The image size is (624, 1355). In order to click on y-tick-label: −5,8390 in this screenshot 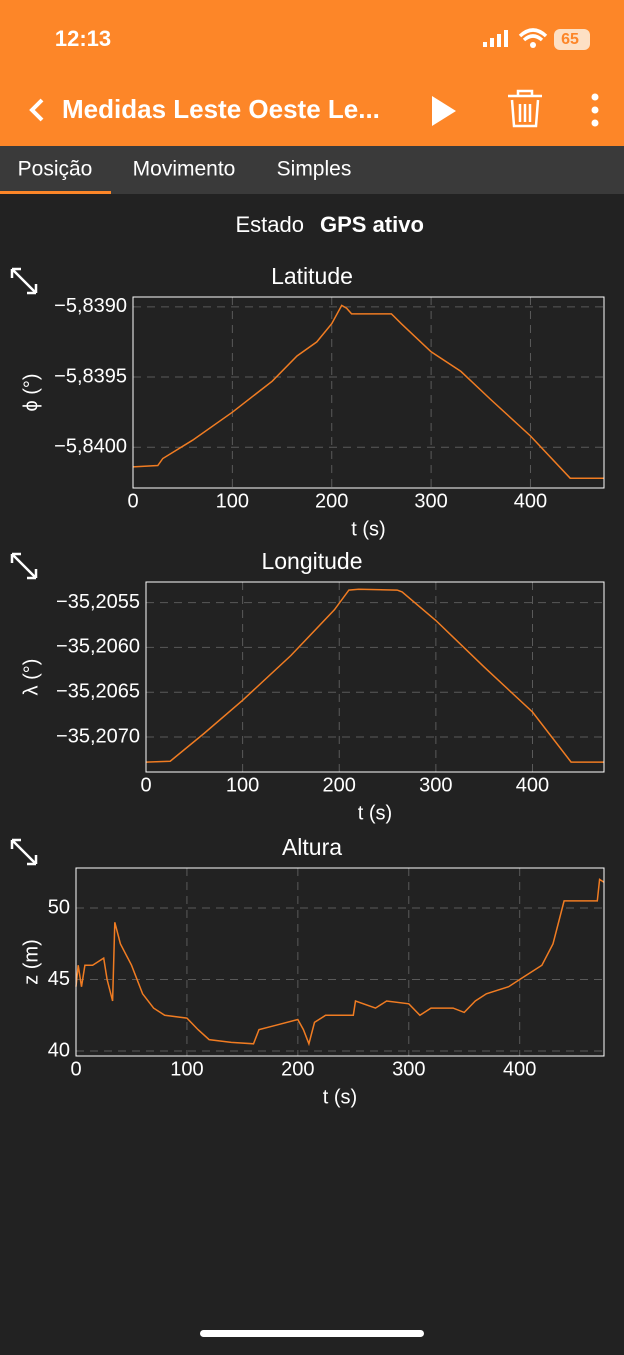, I will do `click(90, 306)`.